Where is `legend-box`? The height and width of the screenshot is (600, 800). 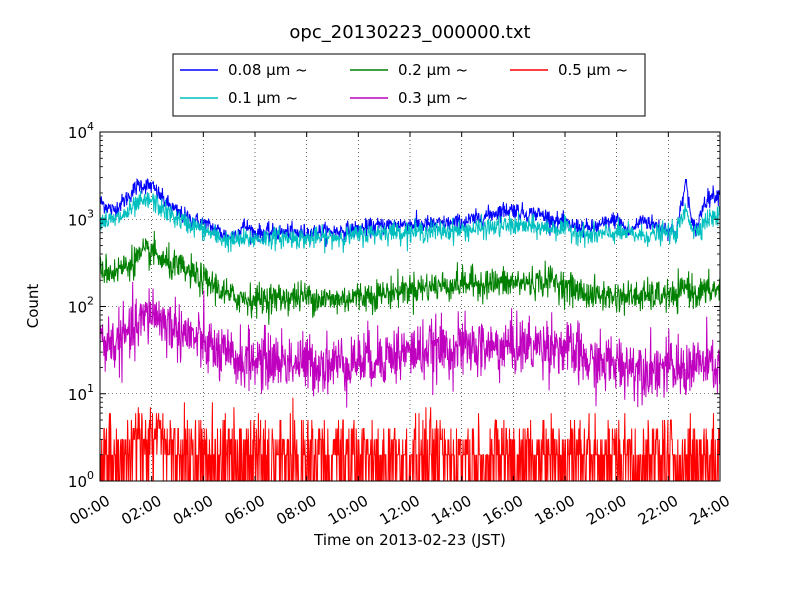
legend-box is located at coordinates (409, 85).